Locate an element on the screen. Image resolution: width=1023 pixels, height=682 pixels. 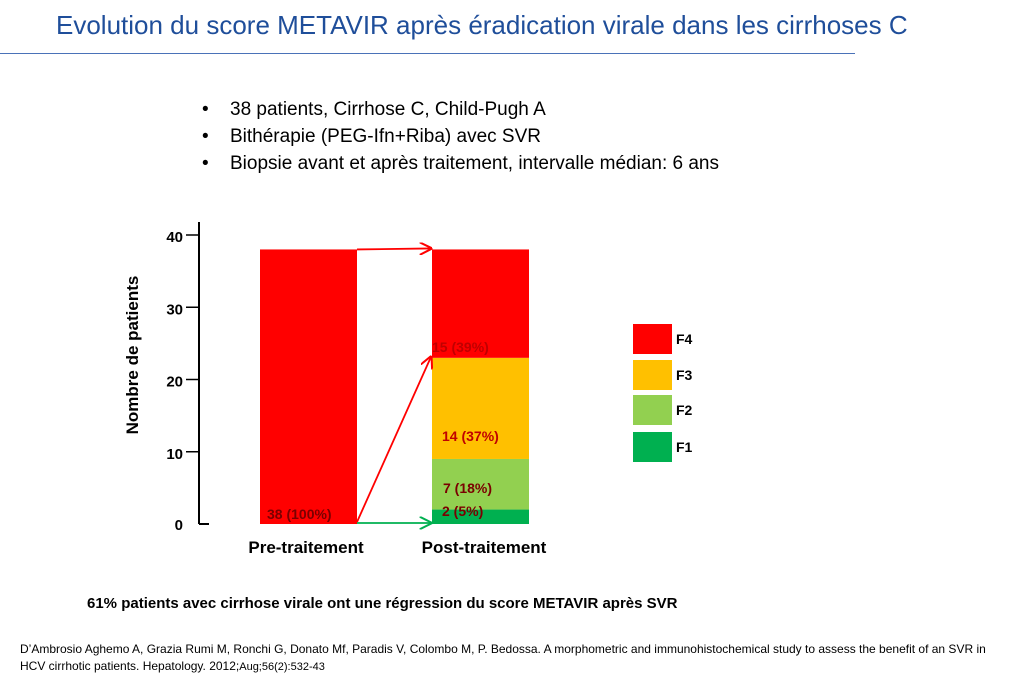
y-axis-label: Nombre de patients is located at coordinates (132, 355).